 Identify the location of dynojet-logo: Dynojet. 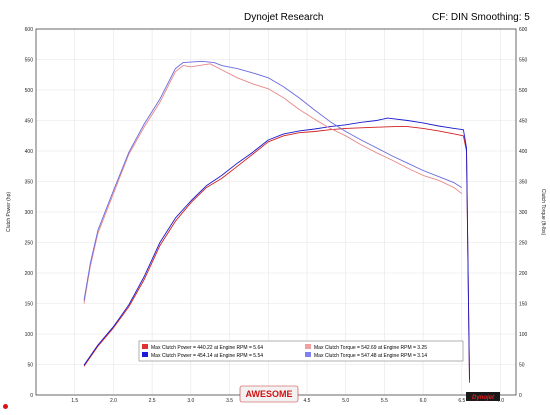
(483, 396).